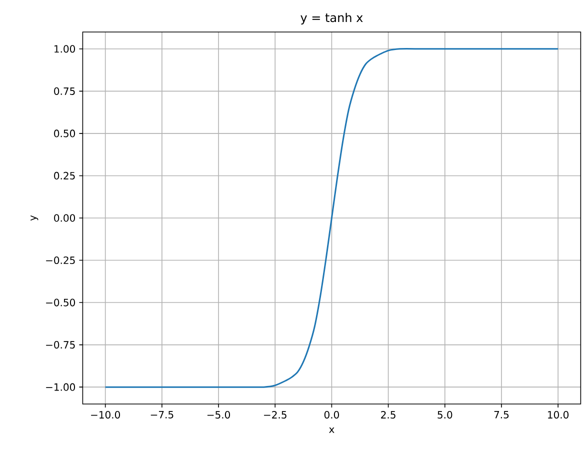  What do you see at coordinates (331, 430) in the screenshot?
I see `x-axis-title: x` at bounding box center [331, 430].